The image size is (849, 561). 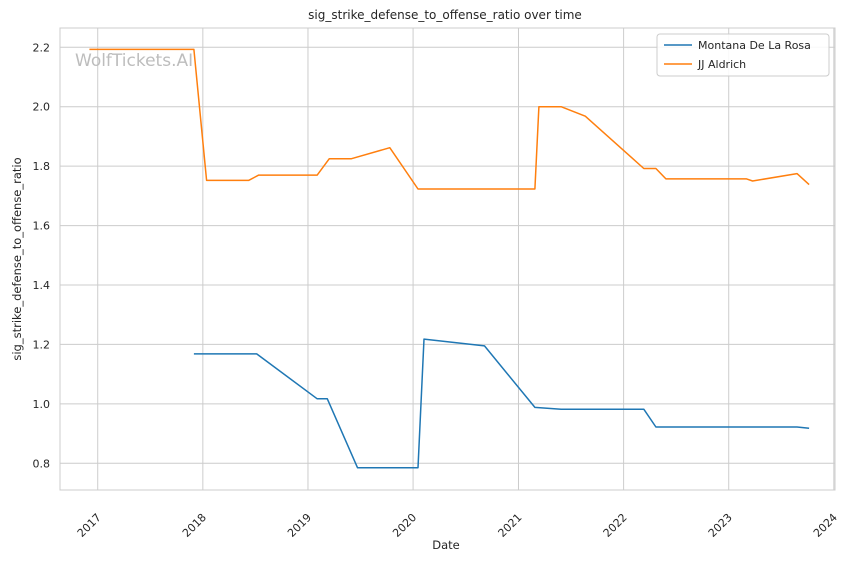 What do you see at coordinates (17, 258) in the screenshot?
I see `y-axis-label: sig_strike_defense_to_offense_ratio` at bounding box center [17, 258].